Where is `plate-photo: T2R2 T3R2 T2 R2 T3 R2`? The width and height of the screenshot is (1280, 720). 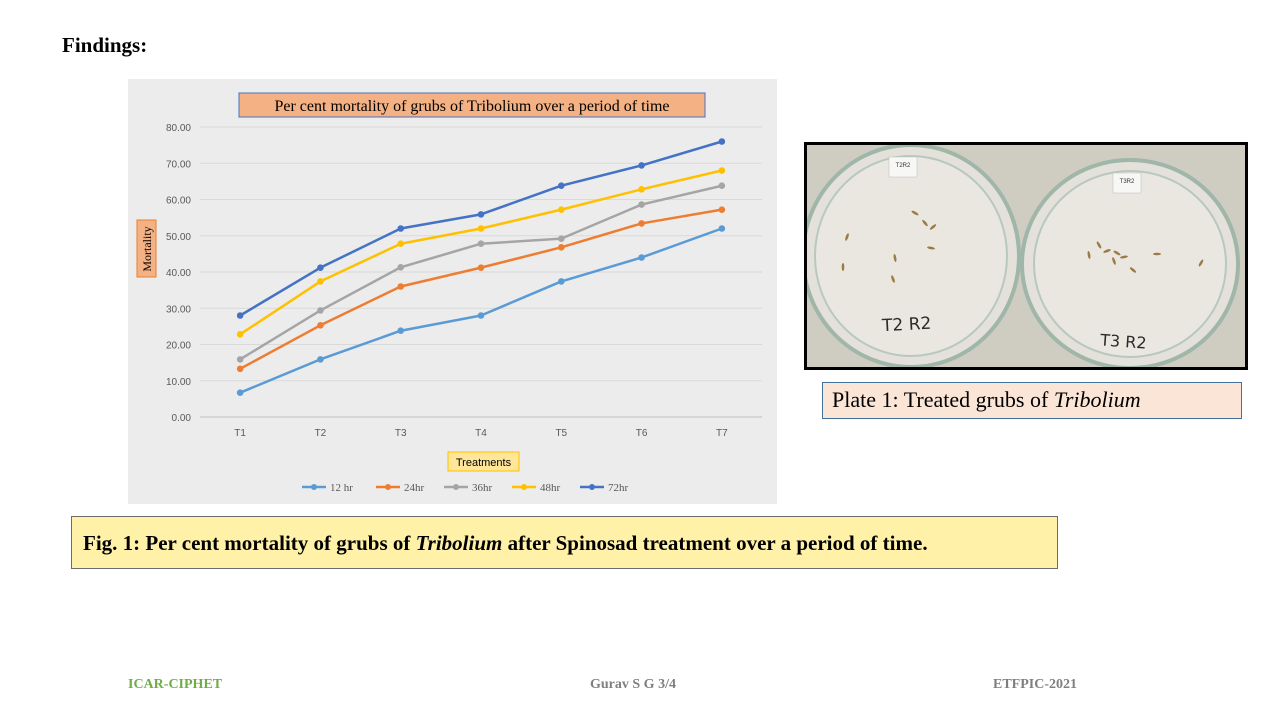
plate-photo: T2R2 T3R2 T2 R2 T3 R2 is located at coordinates (1026, 256).